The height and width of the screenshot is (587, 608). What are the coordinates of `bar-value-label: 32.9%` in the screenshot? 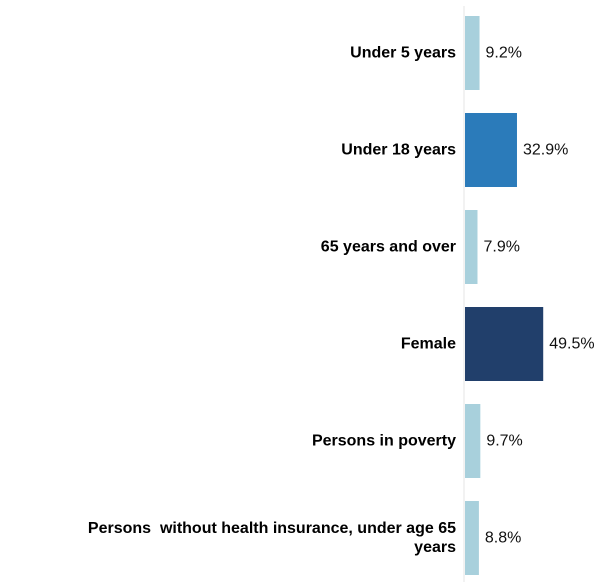 It's located at (545, 150).